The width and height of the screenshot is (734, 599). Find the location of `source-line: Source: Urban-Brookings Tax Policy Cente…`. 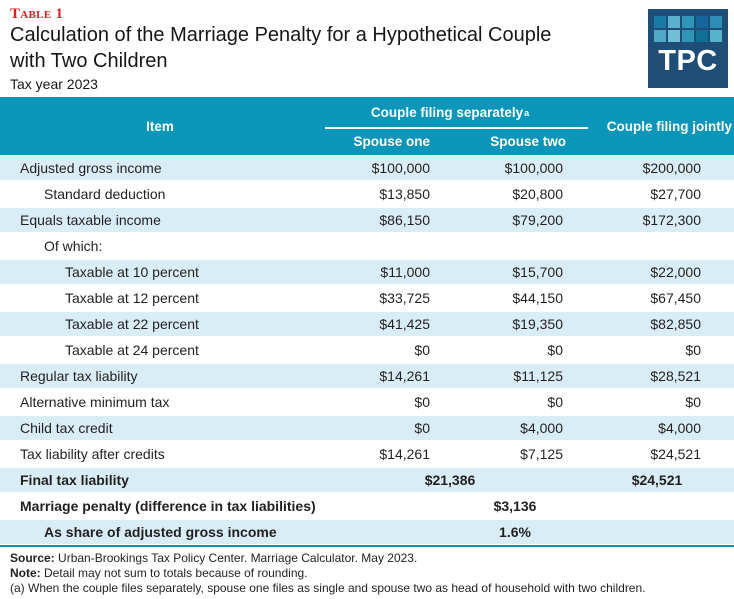

source-line: Source: Urban-Brookings Tax Policy Cente… is located at coordinates (371, 558).